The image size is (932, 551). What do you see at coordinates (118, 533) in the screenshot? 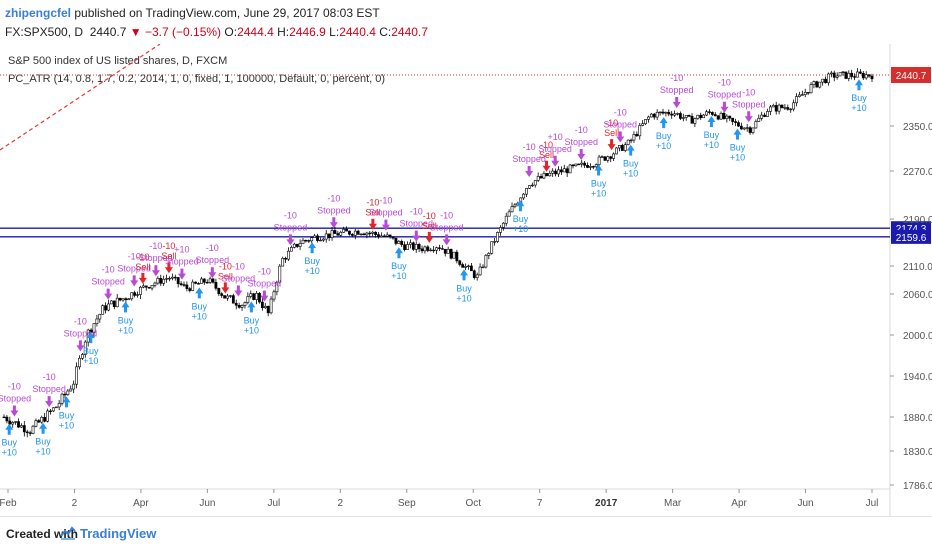
I see `tradingview-brand: TradingView` at bounding box center [118, 533].